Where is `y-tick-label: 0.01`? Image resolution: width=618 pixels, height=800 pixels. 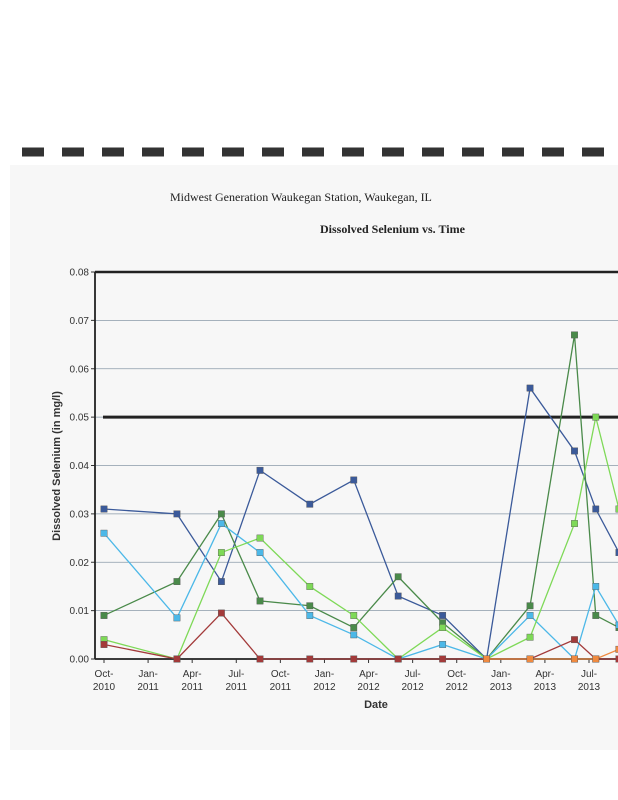 y-tick-label: 0.01 is located at coordinates (80, 611).